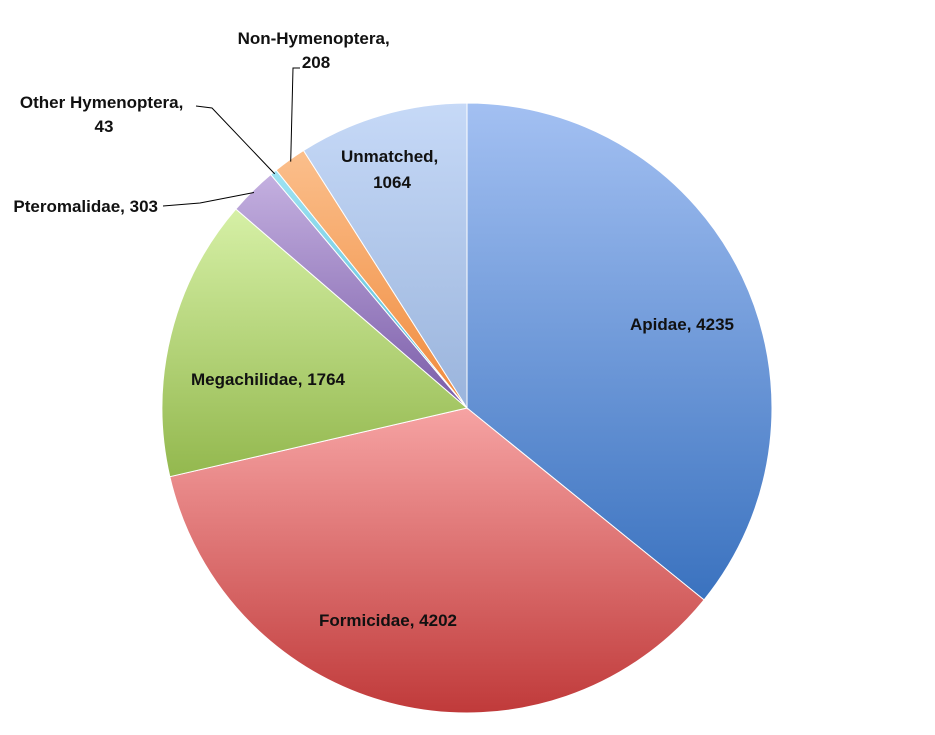 The width and height of the screenshot is (935, 735). What do you see at coordinates (268, 379) in the screenshot?
I see `label-megachilidae: Megachilidae, 1764` at bounding box center [268, 379].